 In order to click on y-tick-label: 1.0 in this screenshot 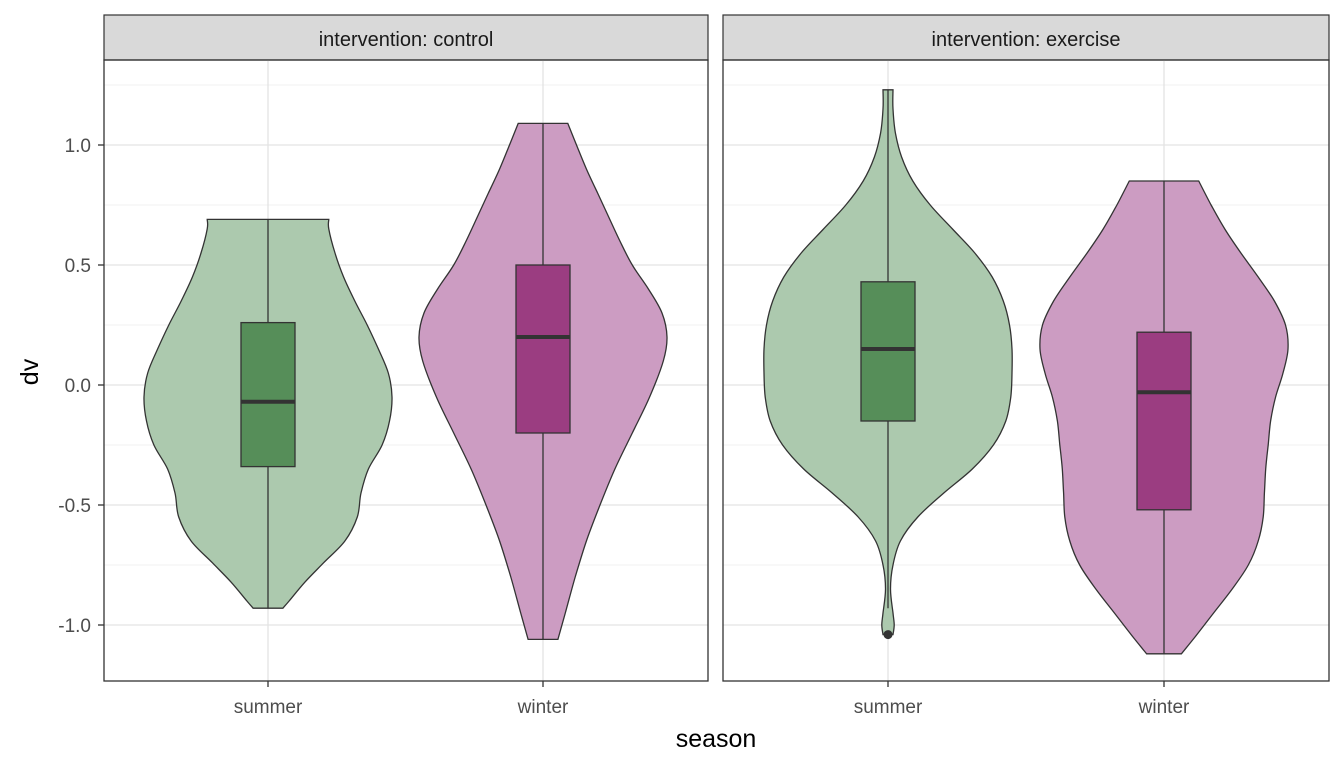, I will do `click(78, 146)`.